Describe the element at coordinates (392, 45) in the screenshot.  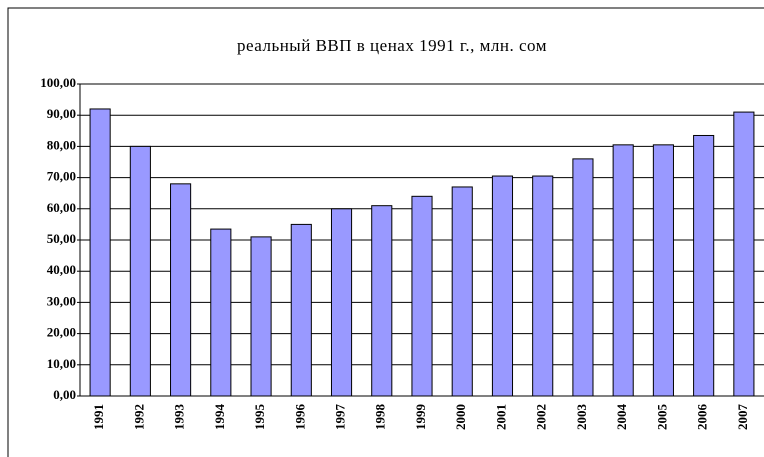
I see `chart-title: реальный ВВП в ценах 1991 г., млн. сом` at that location.